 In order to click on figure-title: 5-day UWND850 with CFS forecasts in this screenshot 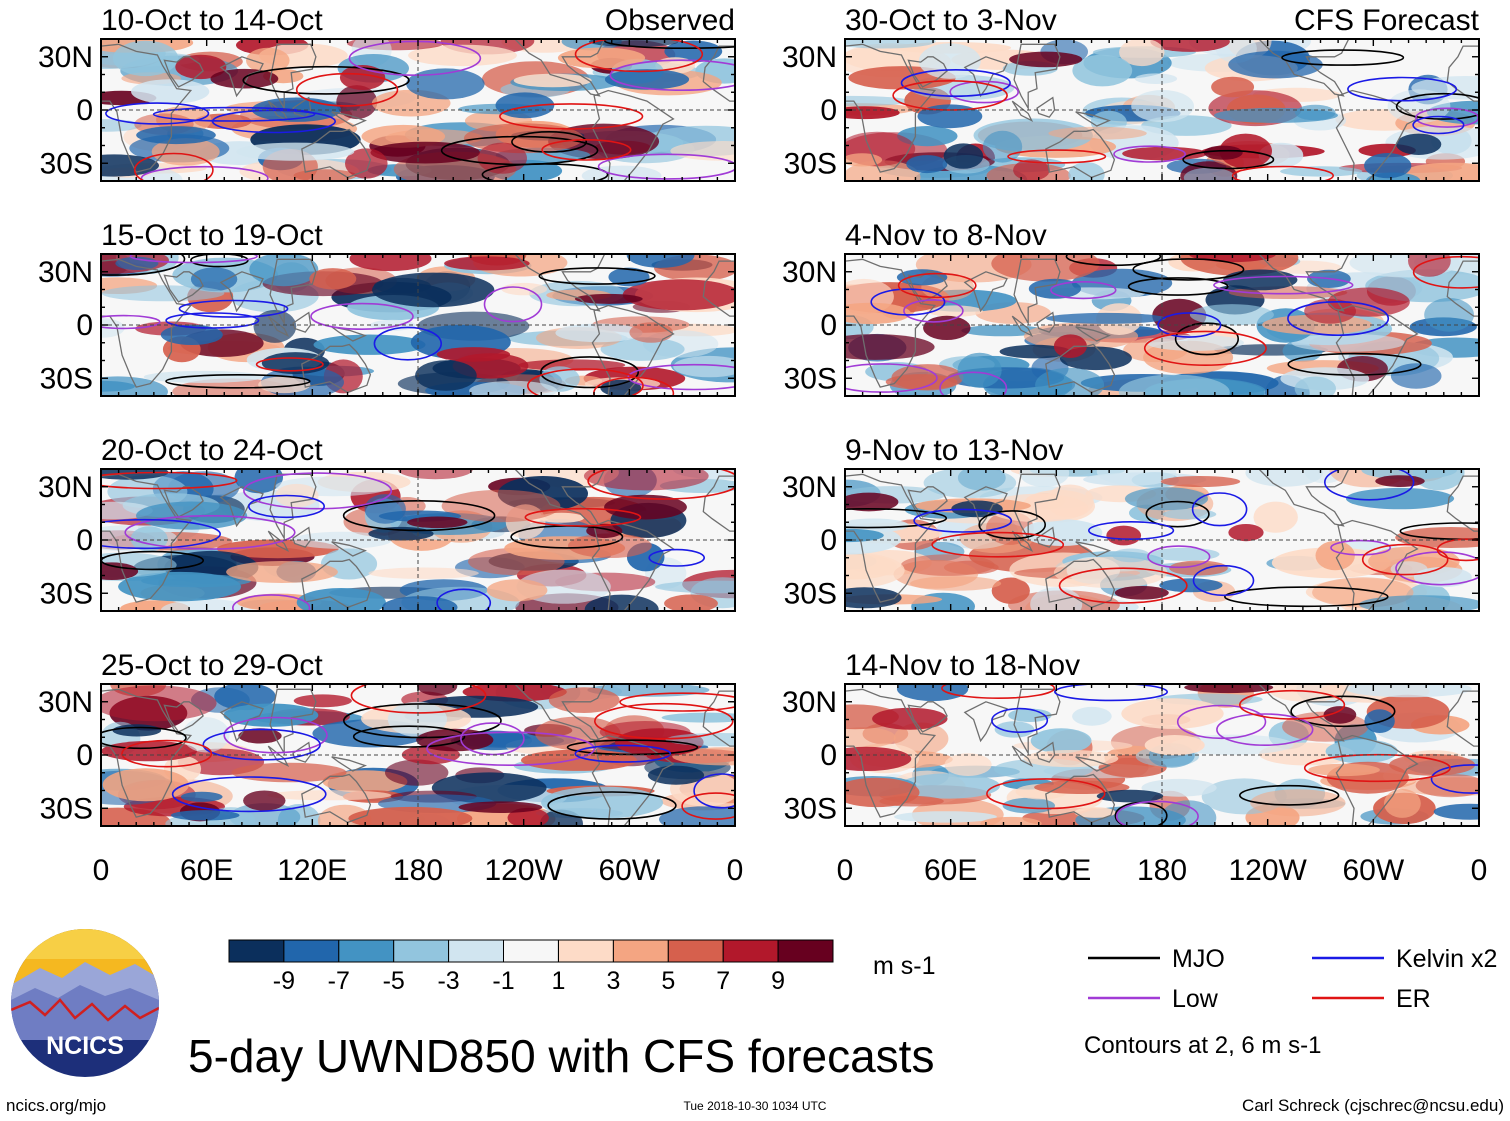, I will do `click(561, 1056)`.